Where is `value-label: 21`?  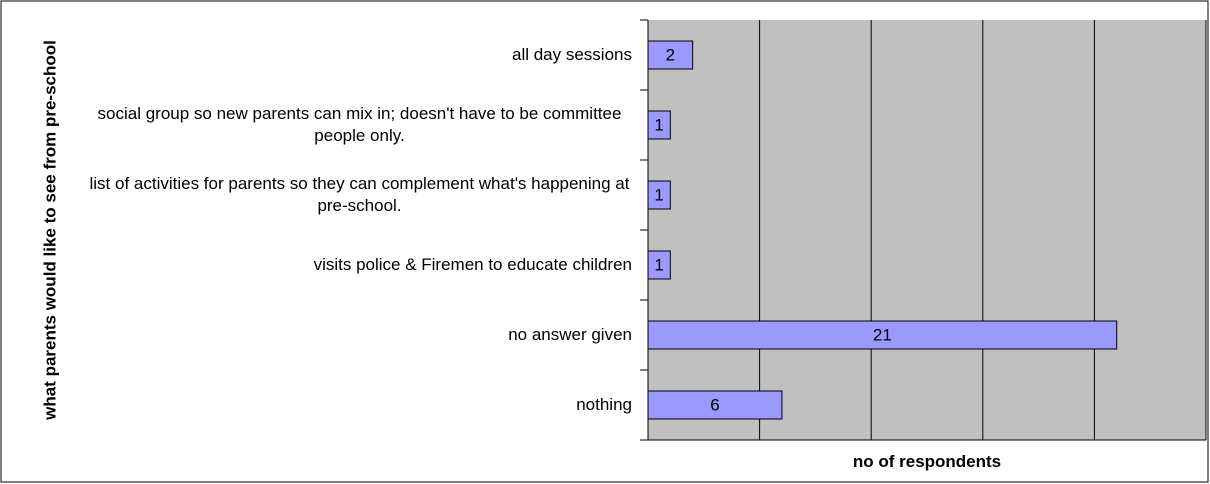
value-label: 21 is located at coordinates (882, 334).